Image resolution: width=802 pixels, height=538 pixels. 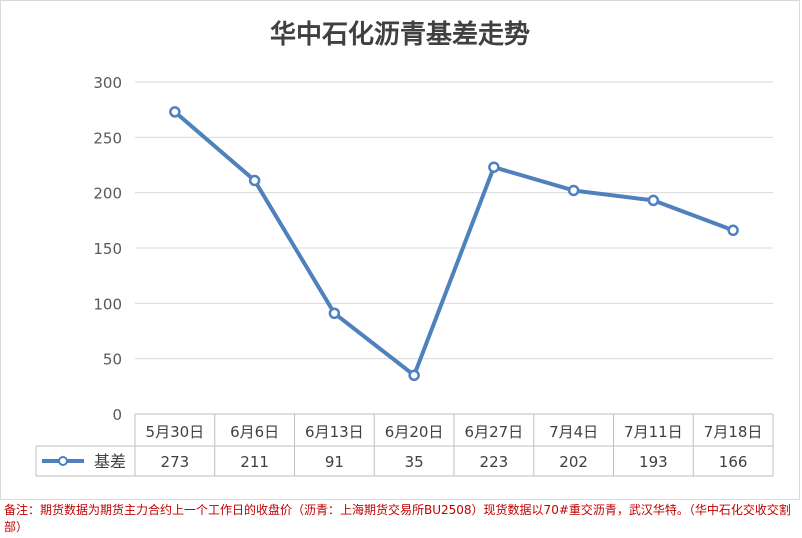 I want to click on x-category-label: 6月13日, so click(x=334, y=432).